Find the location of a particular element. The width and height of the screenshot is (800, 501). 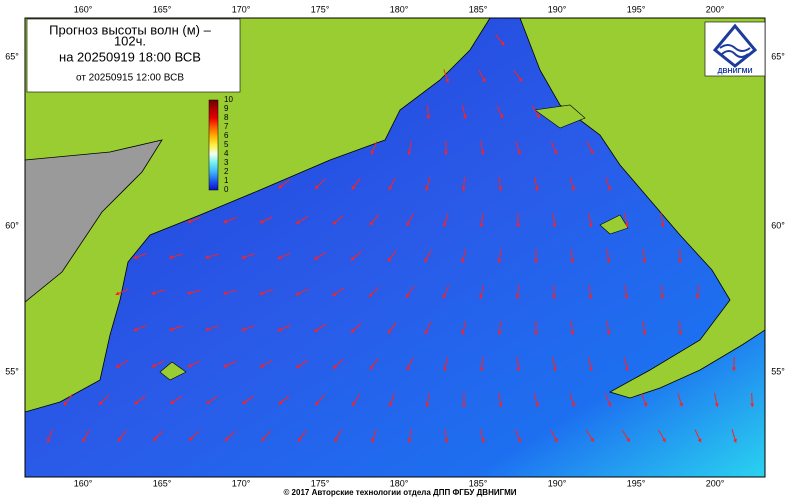

lon-label-bottom: 175° is located at coordinates (320, 483).